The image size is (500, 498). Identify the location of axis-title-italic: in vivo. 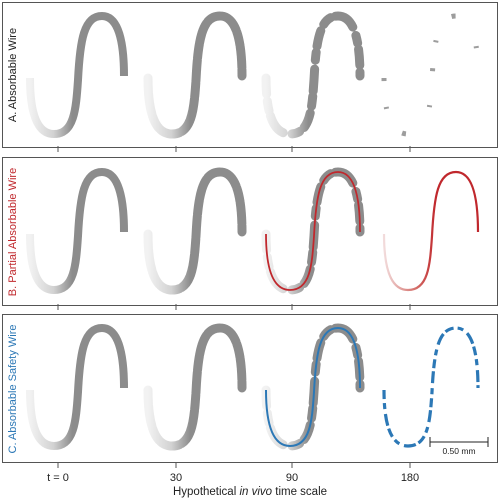
(255, 492).